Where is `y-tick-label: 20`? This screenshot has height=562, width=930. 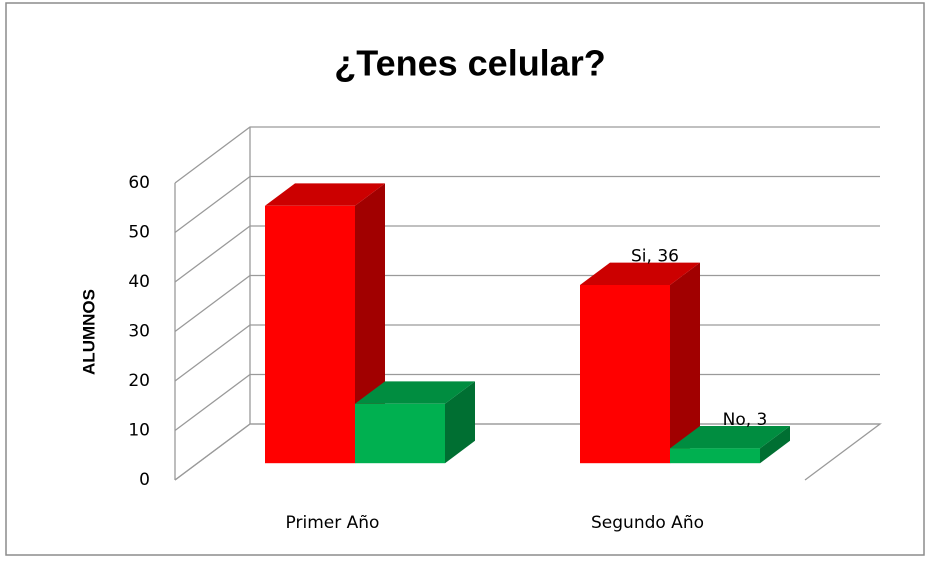
y-tick-label: 20 is located at coordinates (139, 381).